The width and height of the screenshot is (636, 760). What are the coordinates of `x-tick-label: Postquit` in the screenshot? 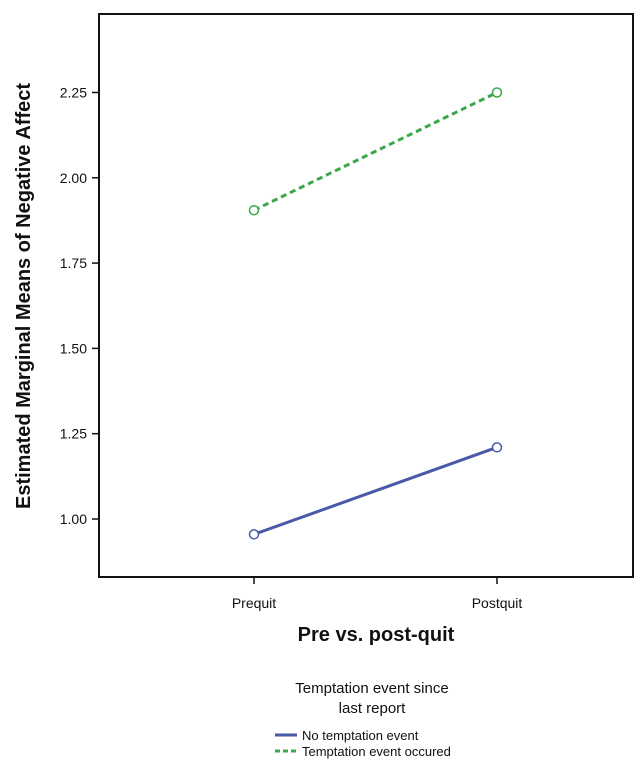 It's located at (497, 603).